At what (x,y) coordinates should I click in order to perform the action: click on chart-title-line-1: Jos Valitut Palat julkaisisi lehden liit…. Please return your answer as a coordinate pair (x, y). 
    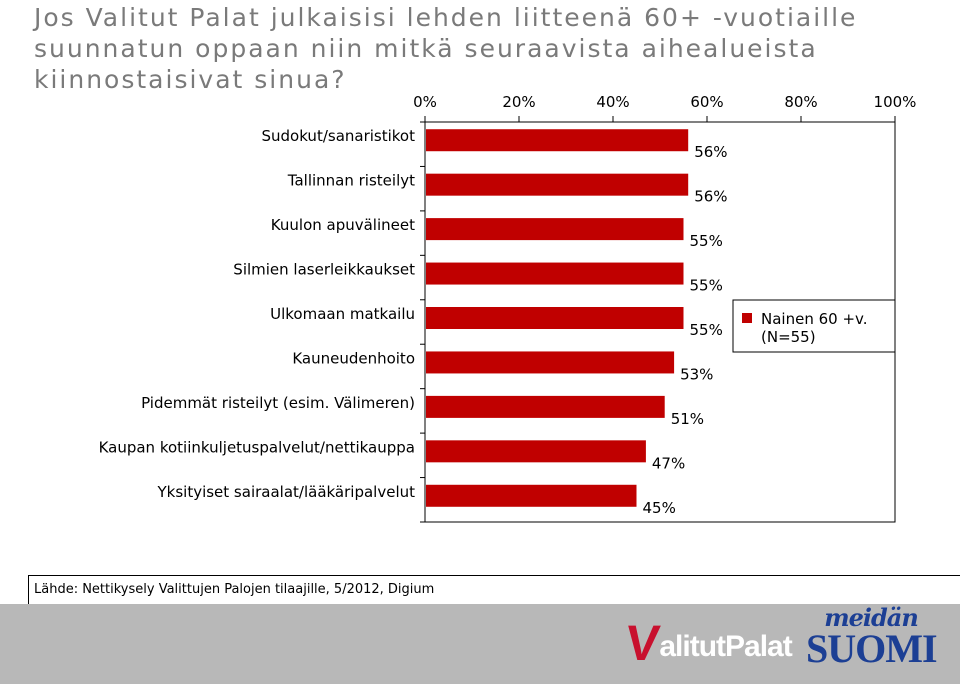
    Looking at the image, I should click on (446, 17).